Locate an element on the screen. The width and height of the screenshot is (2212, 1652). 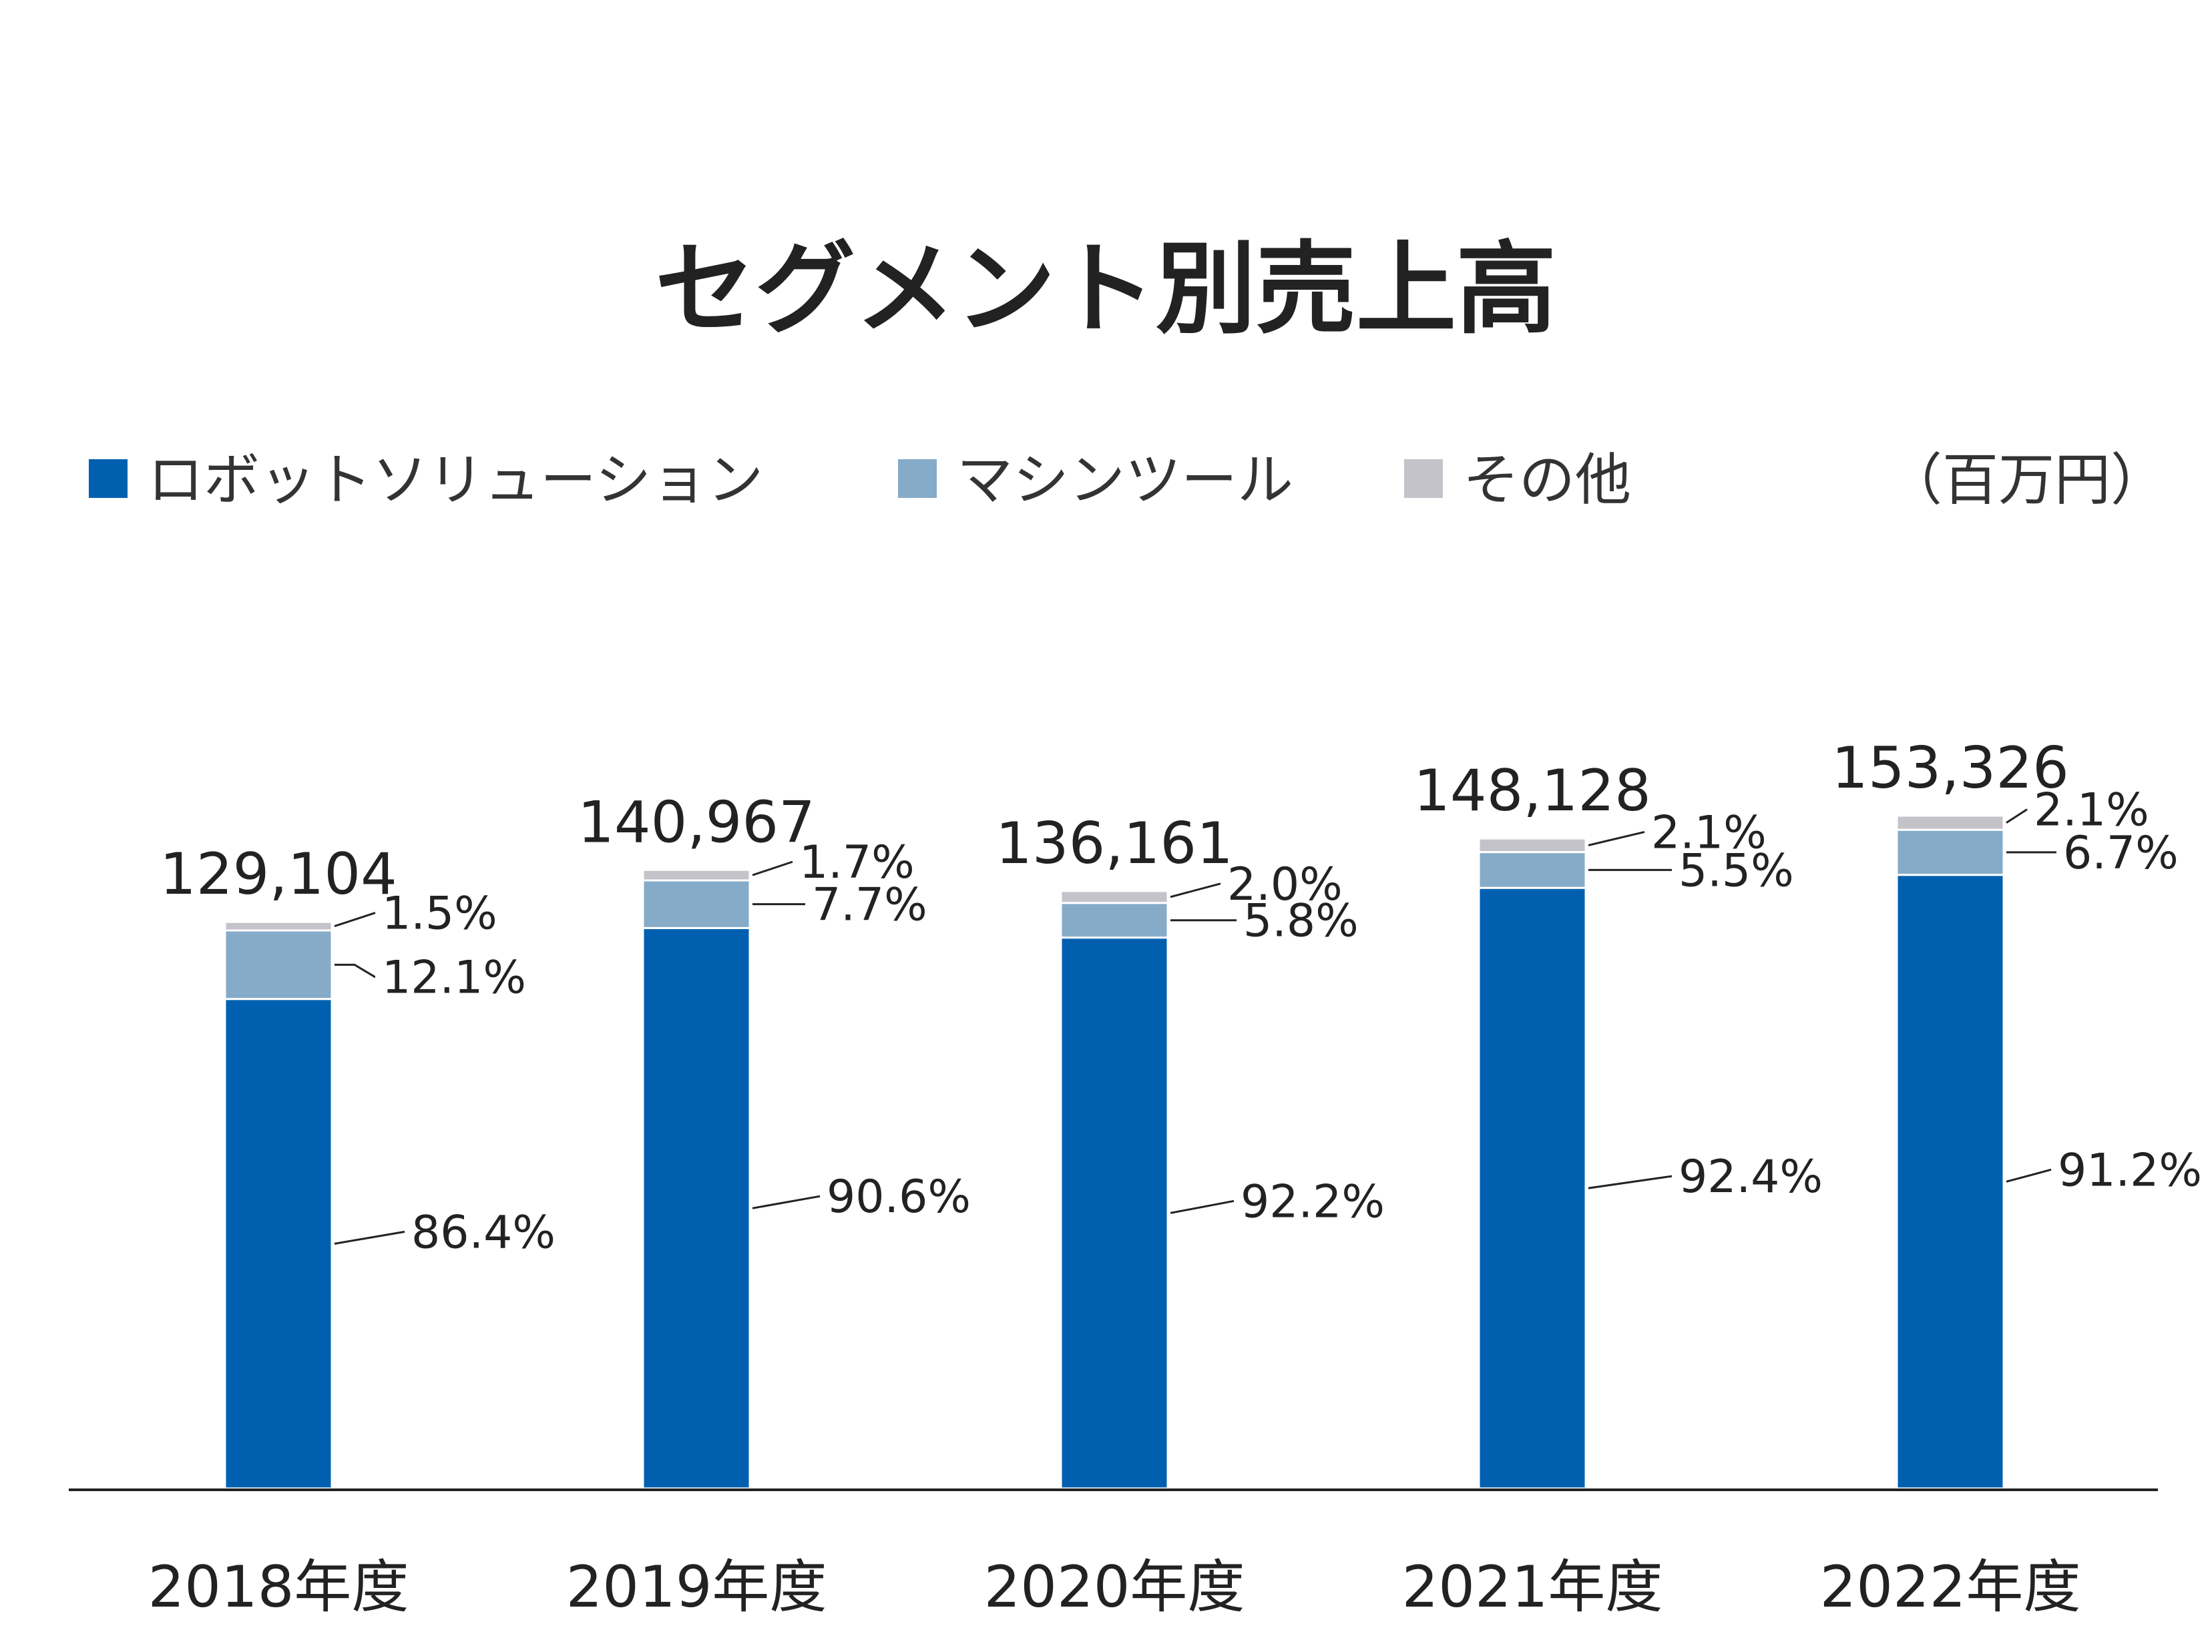
category-labels: 2018年度 2019年度 2020年度 2021年度 2022年度 is located at coordinates (1114, 1588).